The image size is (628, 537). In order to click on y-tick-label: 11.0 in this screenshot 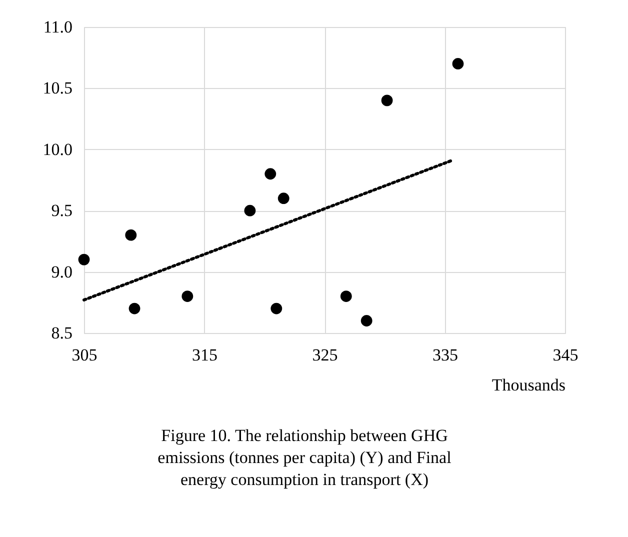, I will do `click(57, 27)`.